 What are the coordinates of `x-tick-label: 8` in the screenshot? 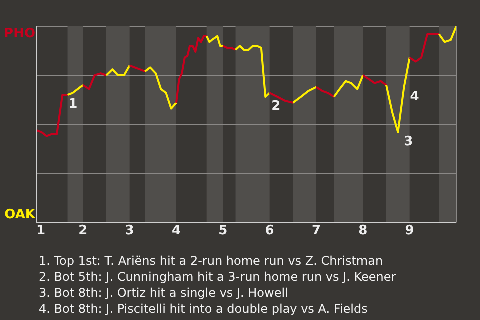 It's located at (363, 231).